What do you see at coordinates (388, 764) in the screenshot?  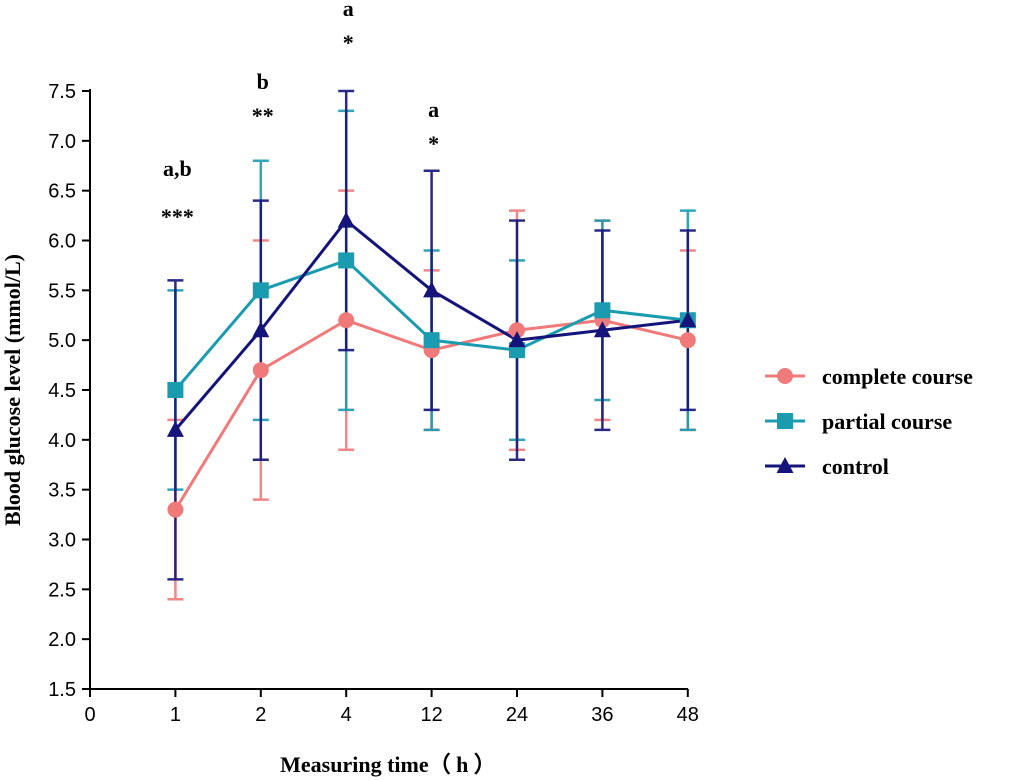 I see `x-axis-title: Measuring time（ h ）` at bounding box center [388, 764].